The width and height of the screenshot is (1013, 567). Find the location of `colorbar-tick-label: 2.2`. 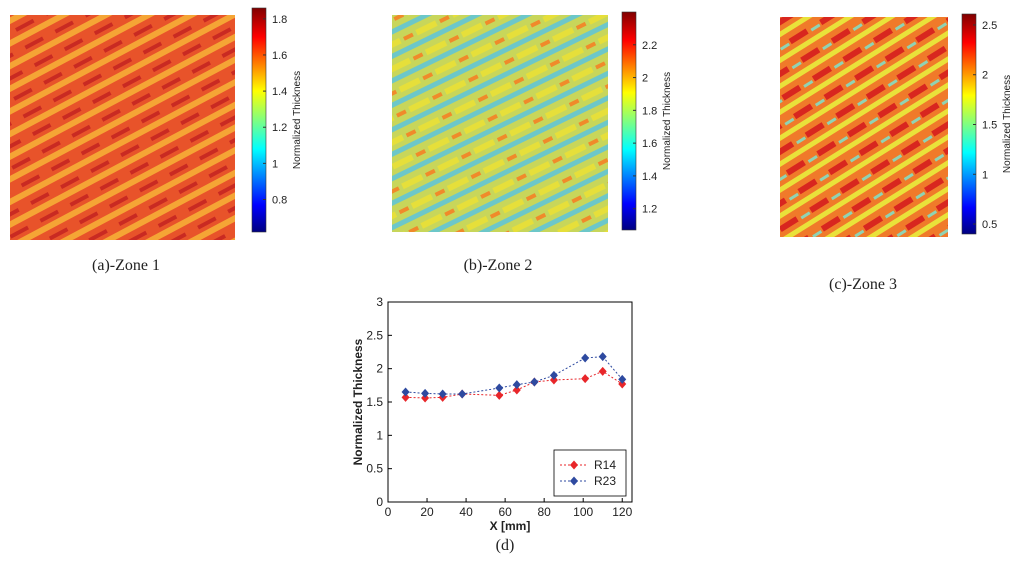

colorbar-tick-label: 2.2 is located at coordinates (649, 46).